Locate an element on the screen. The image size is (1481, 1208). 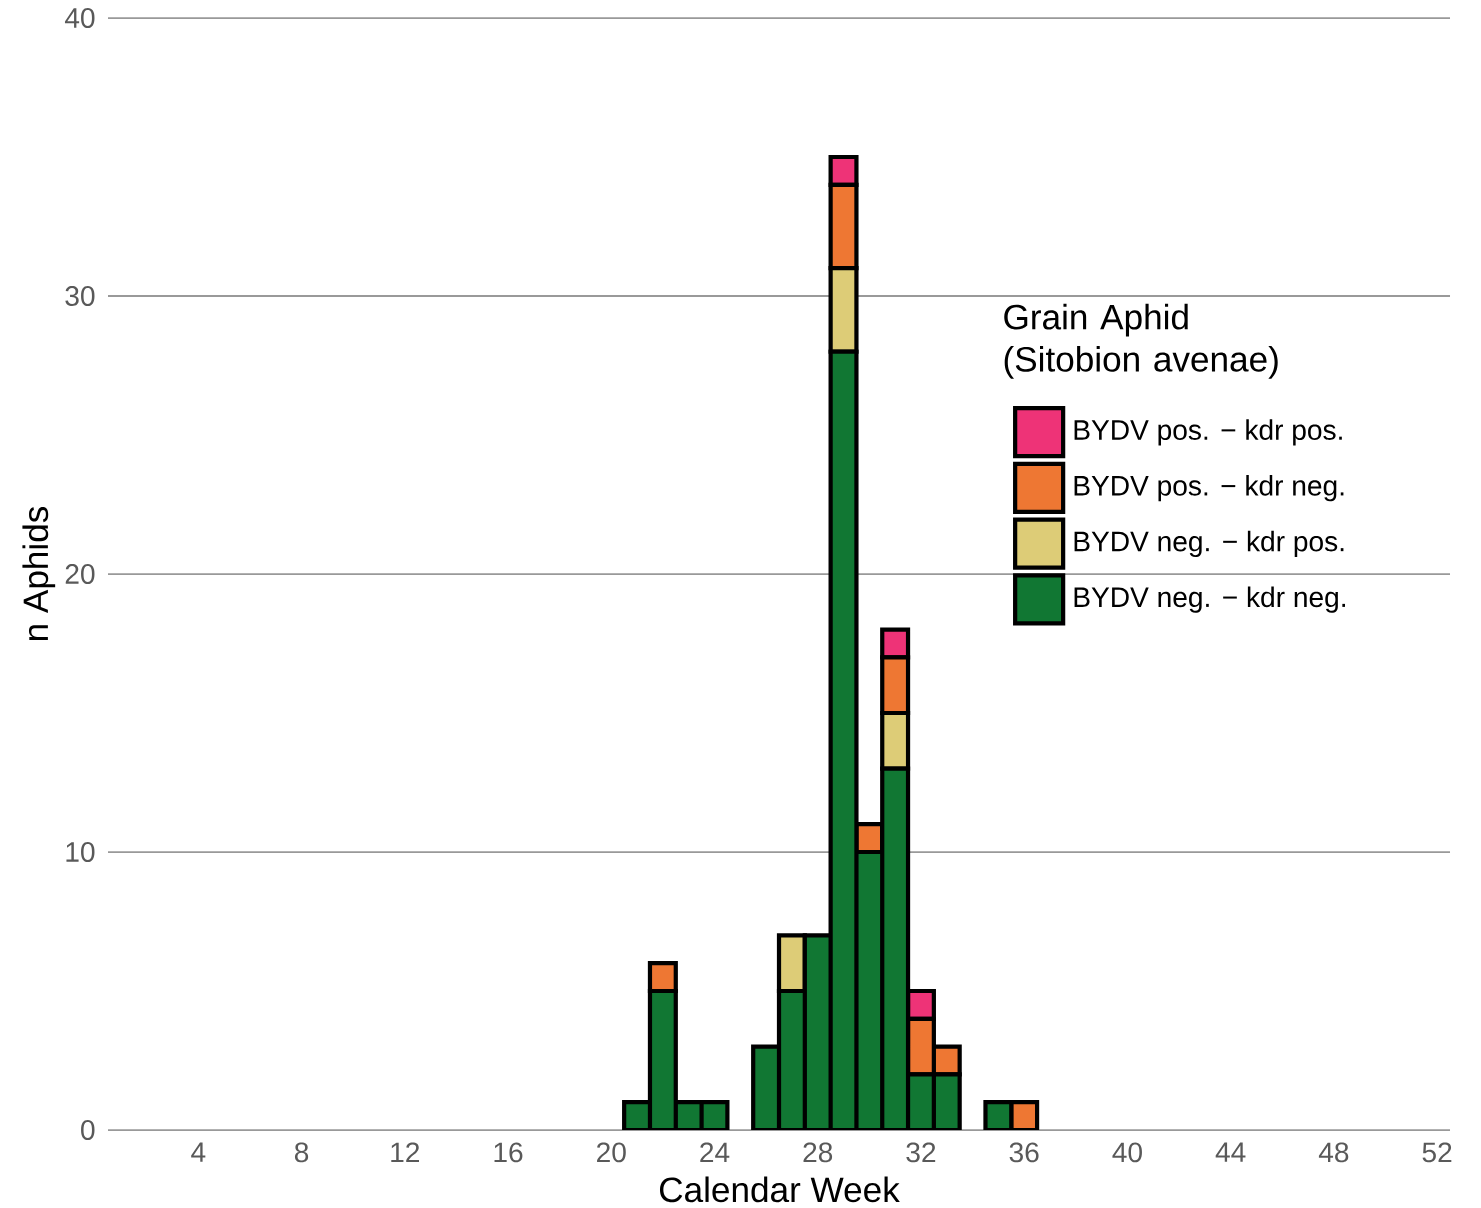
legend-title: Grain Aphid (Sitobion avenae) is located at coordinates (1141, 341).